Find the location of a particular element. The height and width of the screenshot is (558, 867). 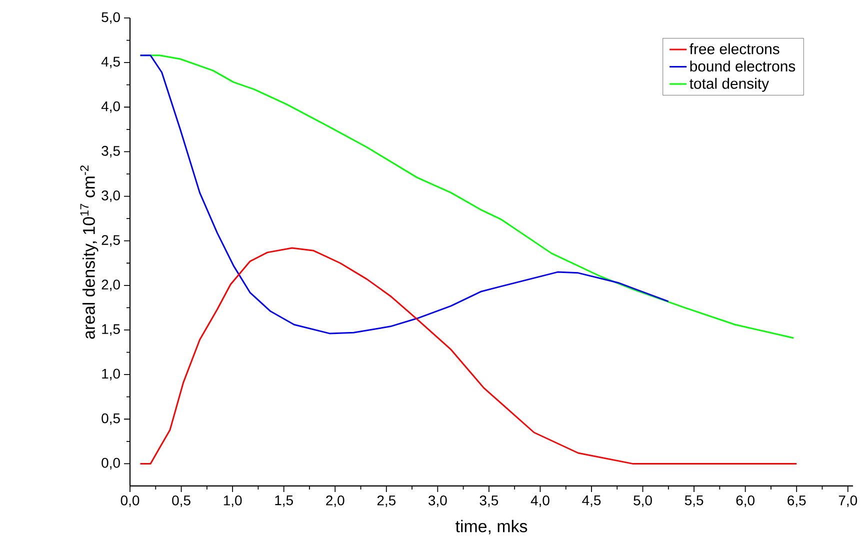

x-tick-label: 1,5 is located at coordinates (284, 501).